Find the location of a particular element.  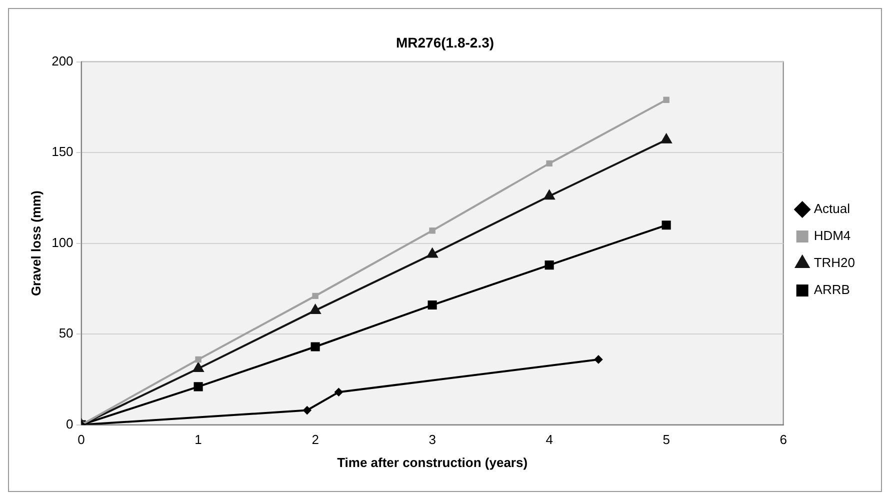

y-tick-label: 150 is located at coordinates (63, 152).